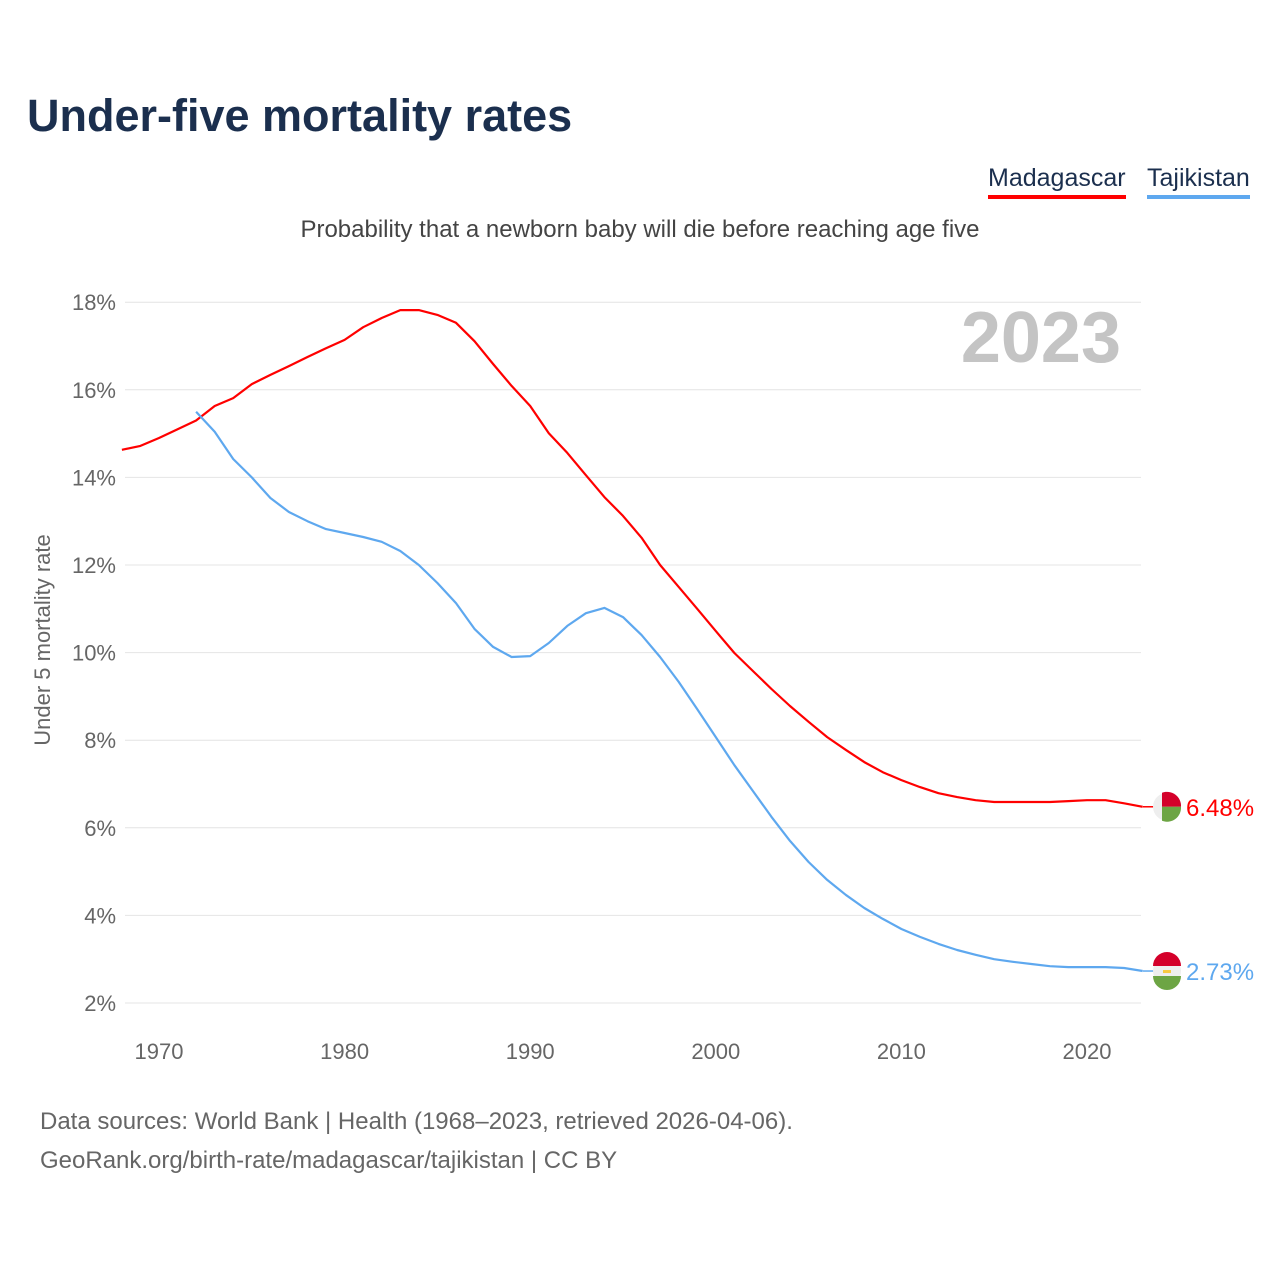  I want to click on x-tick-label: 2000, so click(715, 1051).